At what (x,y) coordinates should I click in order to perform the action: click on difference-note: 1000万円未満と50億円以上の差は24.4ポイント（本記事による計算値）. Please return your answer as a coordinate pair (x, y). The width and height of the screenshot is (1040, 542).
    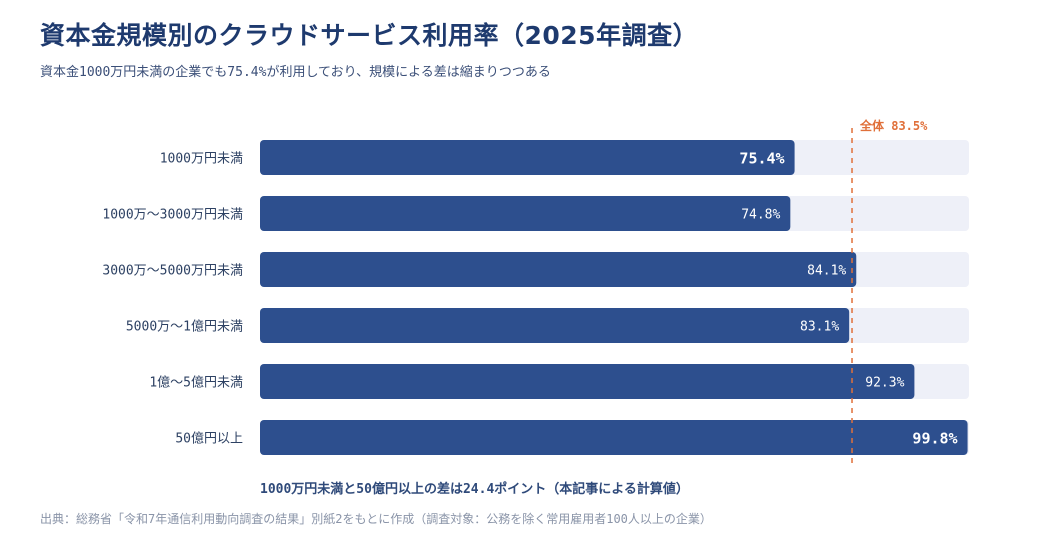
    Looking at the image, I should click on (474, 489).